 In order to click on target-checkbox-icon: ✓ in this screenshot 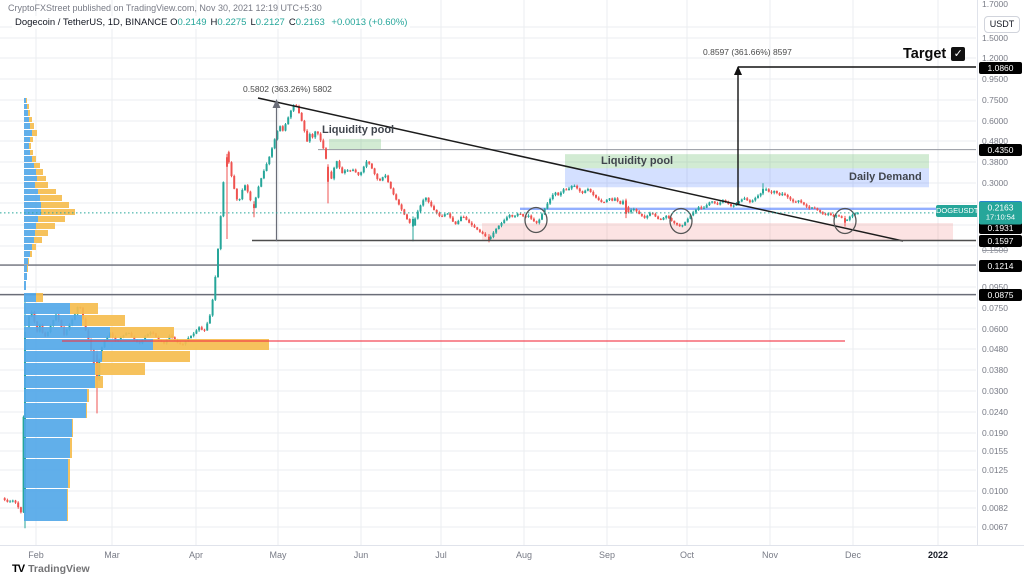, I will do `click(958, 54)`.